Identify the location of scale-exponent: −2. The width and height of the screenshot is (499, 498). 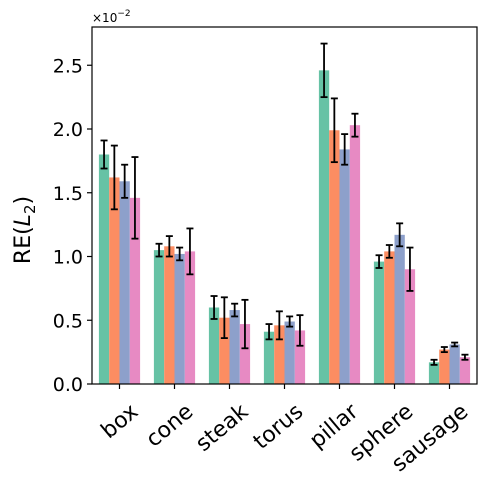
(123, 14).